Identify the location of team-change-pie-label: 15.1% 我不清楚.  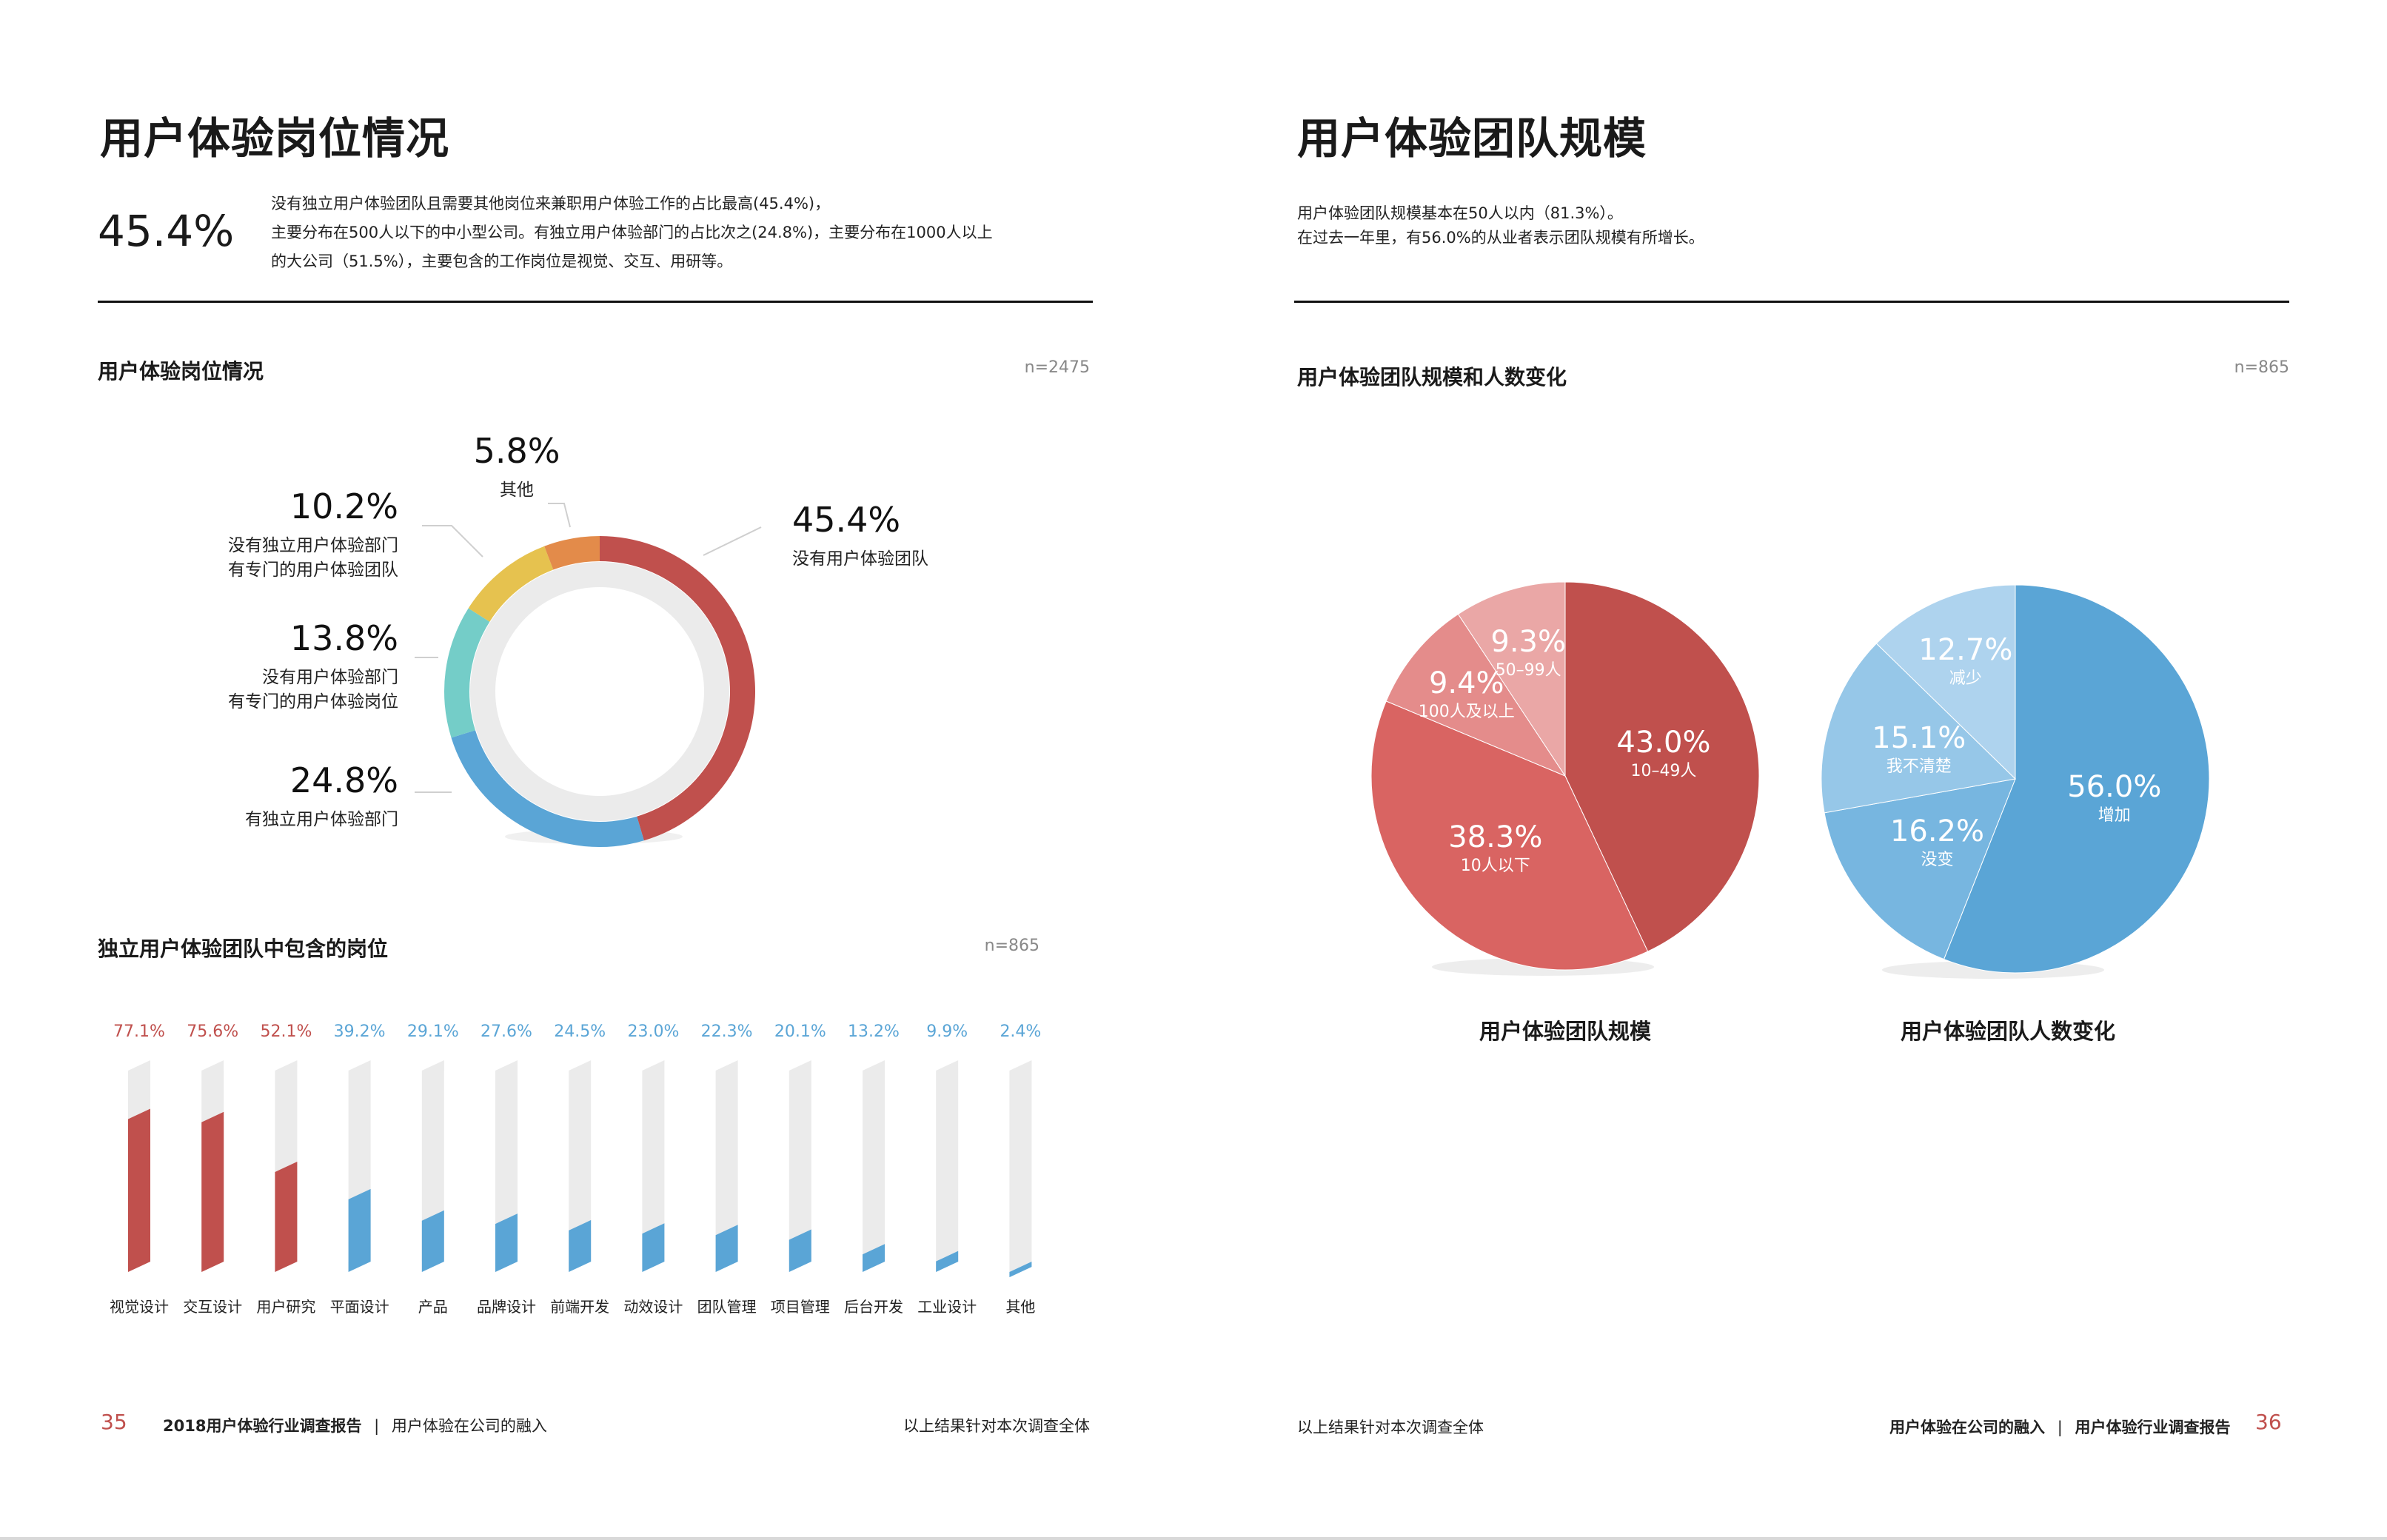
(1919, 749).